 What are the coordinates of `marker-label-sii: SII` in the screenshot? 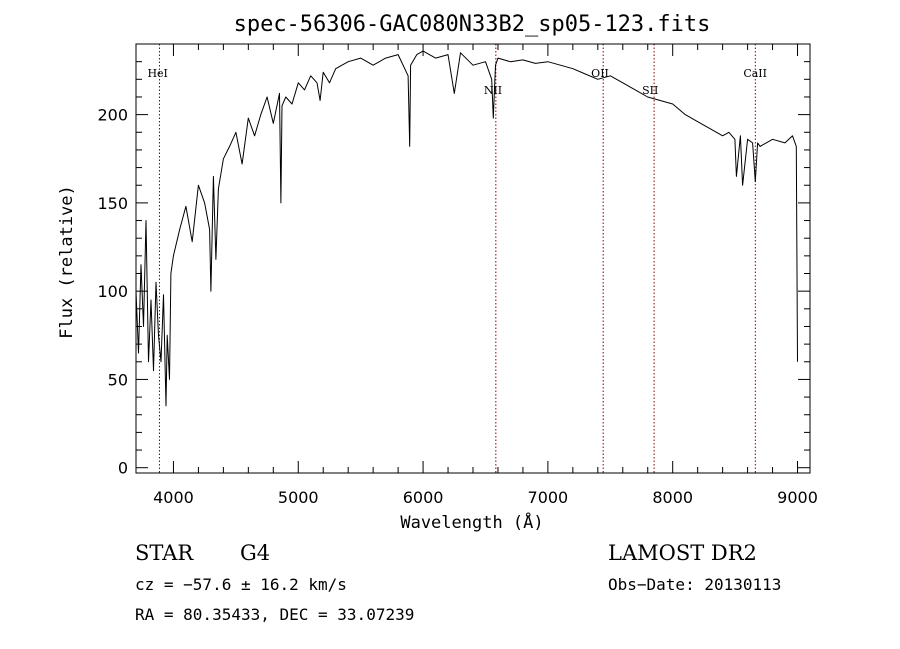 It's located at (650, 90).